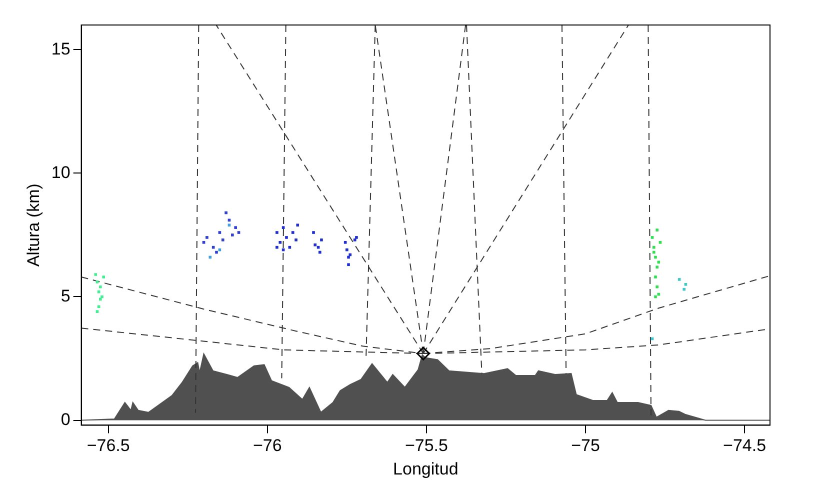  I want to click on y-axis-title: Altura (km), so click(33, 225).